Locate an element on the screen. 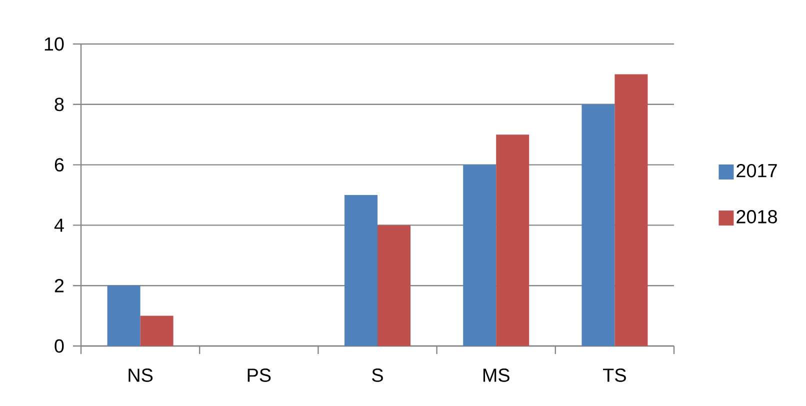 Image resolution: width=806 pixels, height=406 pixels. y-tick-label: 8 is located at coordinates (59, 105).